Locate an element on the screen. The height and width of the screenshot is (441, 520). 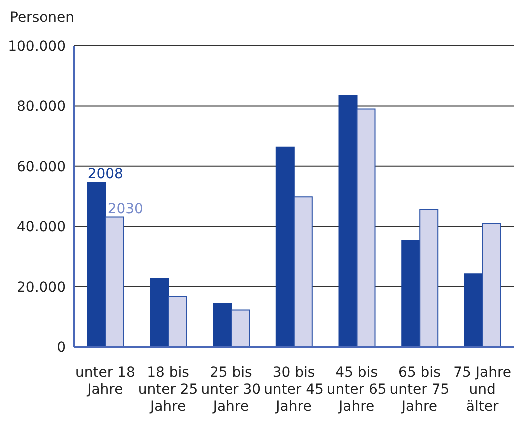
series-label: 2008 is located at coordinates (106, 174).